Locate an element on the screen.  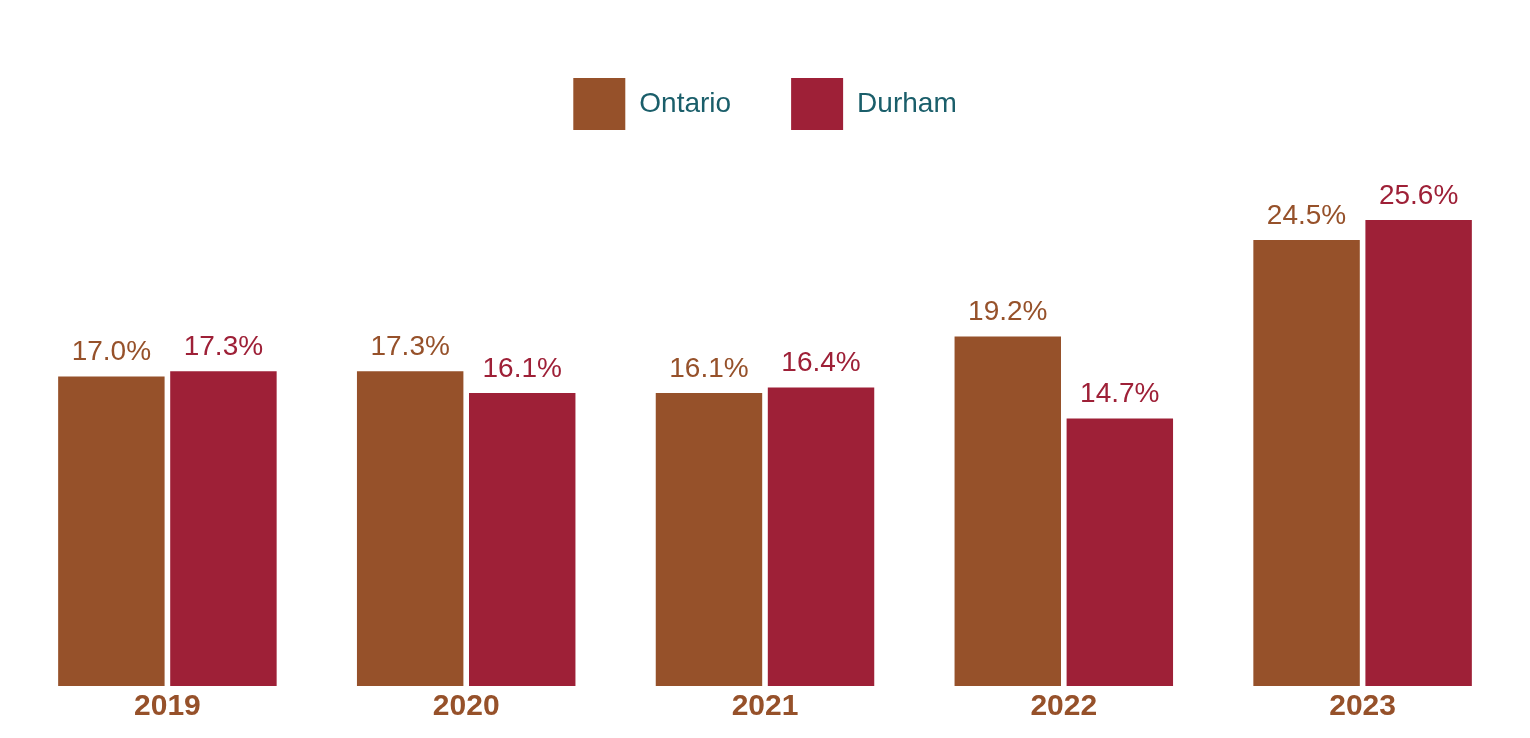
data-label: 16.4% is located at coordinates (821, 362).